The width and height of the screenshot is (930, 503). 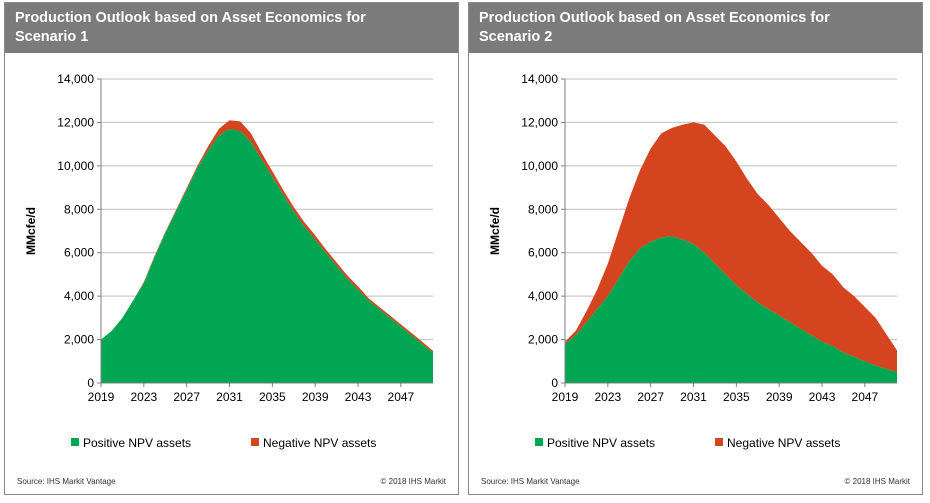 What do you see at coordinates (516, 37) in the screenshot?
I see `panel-title-line-2: Scenario 2` at bounding box center [516, 37].